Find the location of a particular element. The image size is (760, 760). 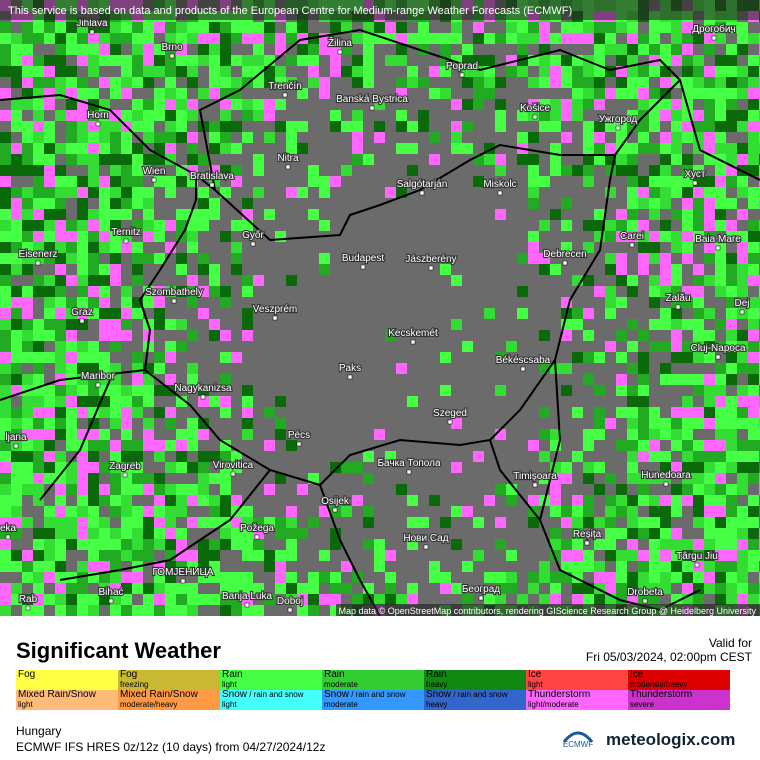

city-label: Hunedoara is located at coordinates (666, 475).